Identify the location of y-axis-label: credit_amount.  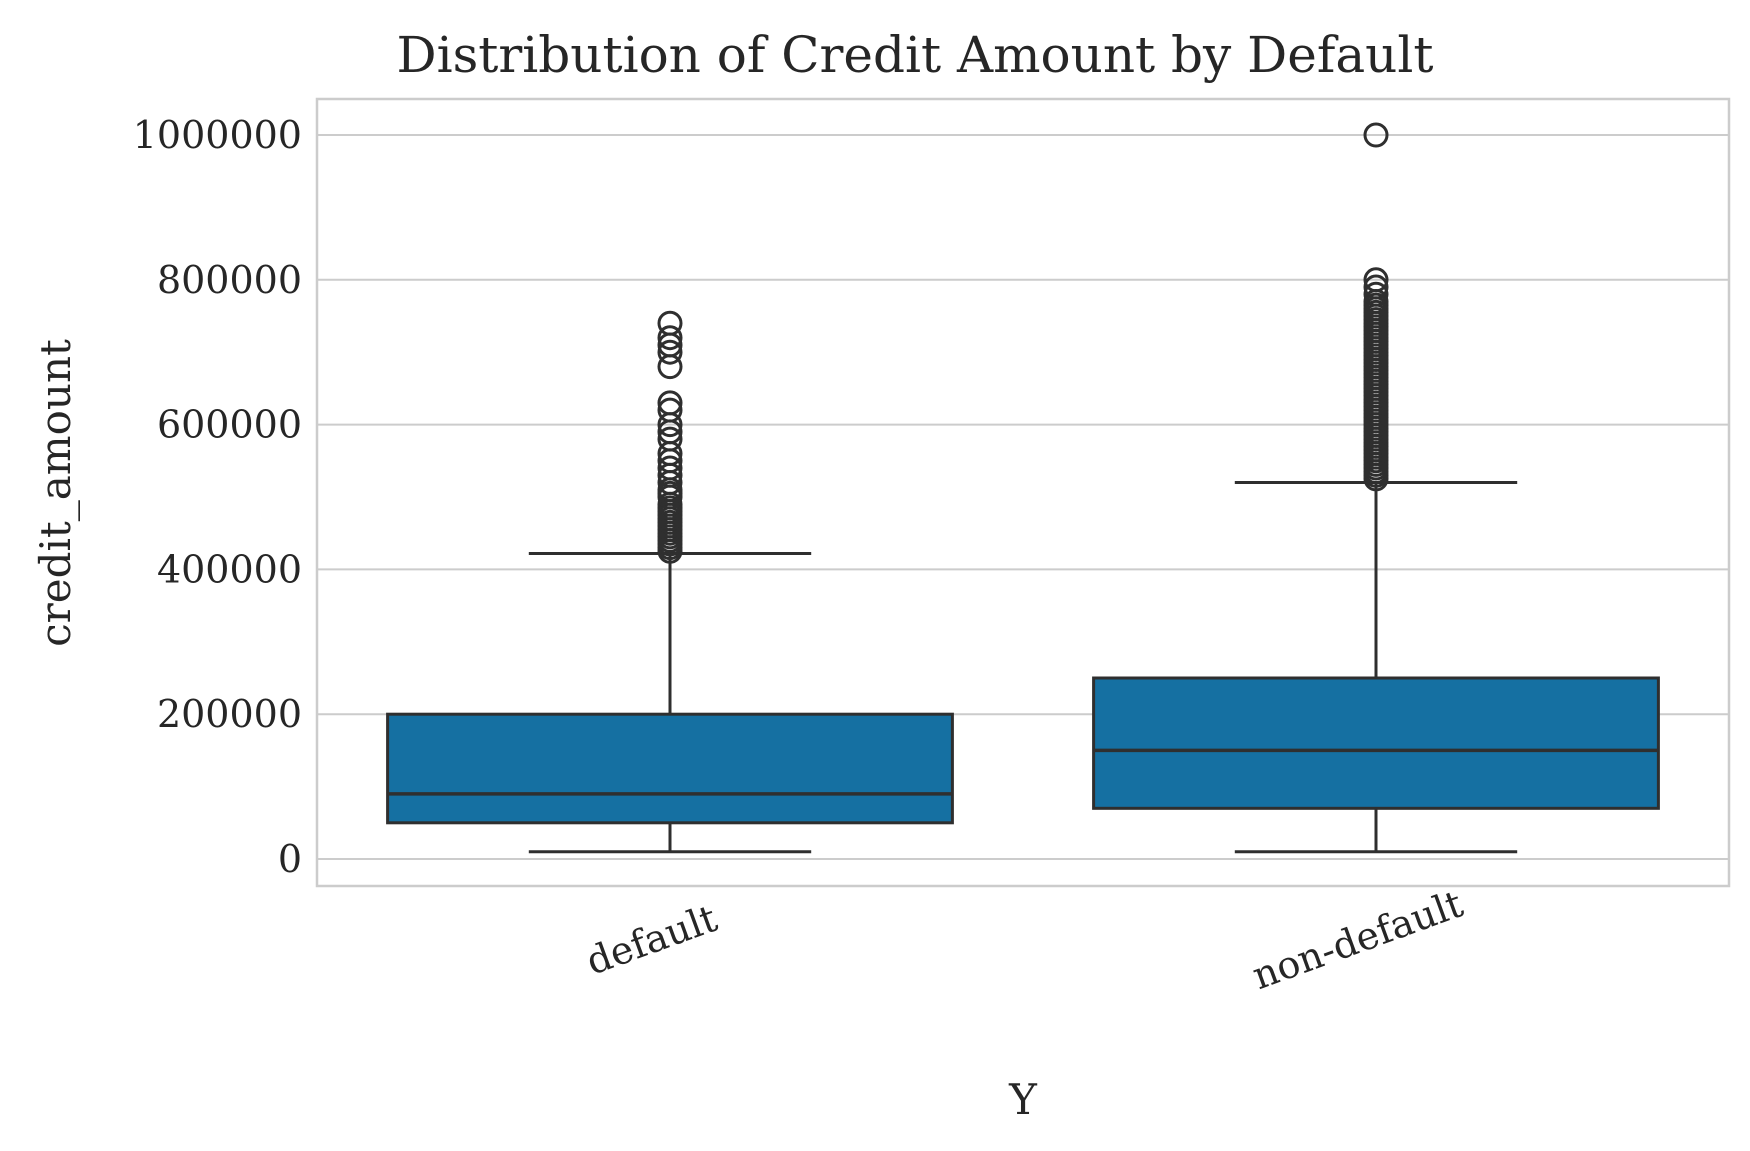
(55, 493).